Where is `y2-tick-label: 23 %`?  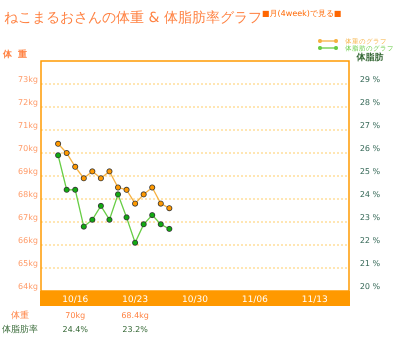
y2-tick-label: 23 % is located at coordinates (370, 217).